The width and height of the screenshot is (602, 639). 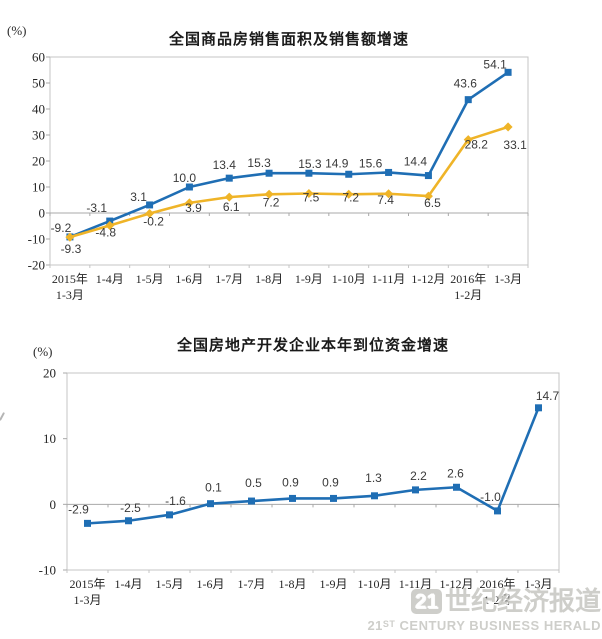 I want to click on y-axis-tick-label: 40, so click(x=38, y=109).